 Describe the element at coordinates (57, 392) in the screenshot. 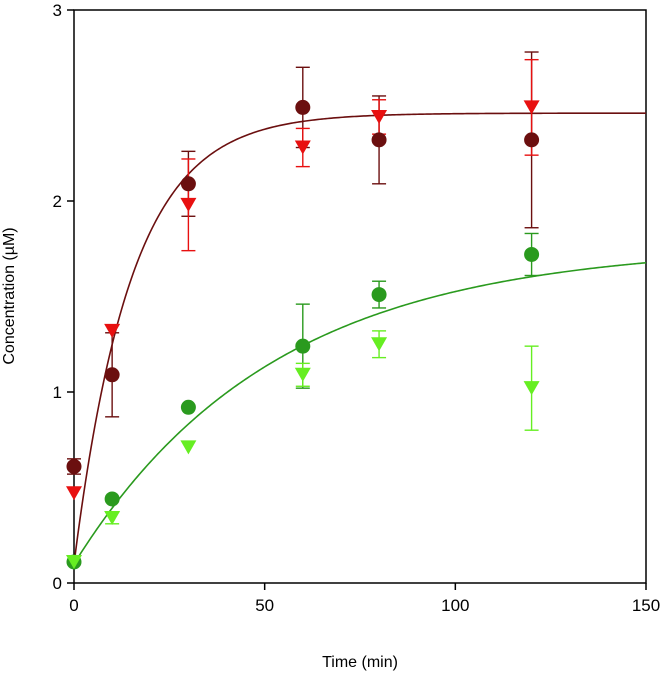

I see `y-tick-label: 1` at that location.